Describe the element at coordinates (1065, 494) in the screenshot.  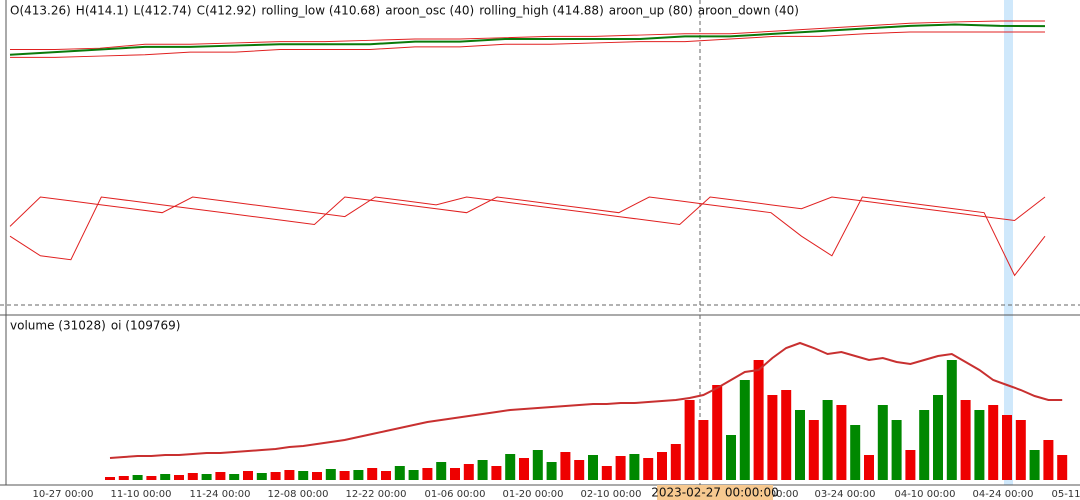
I see `x-tick-label: 05-11` at that location.